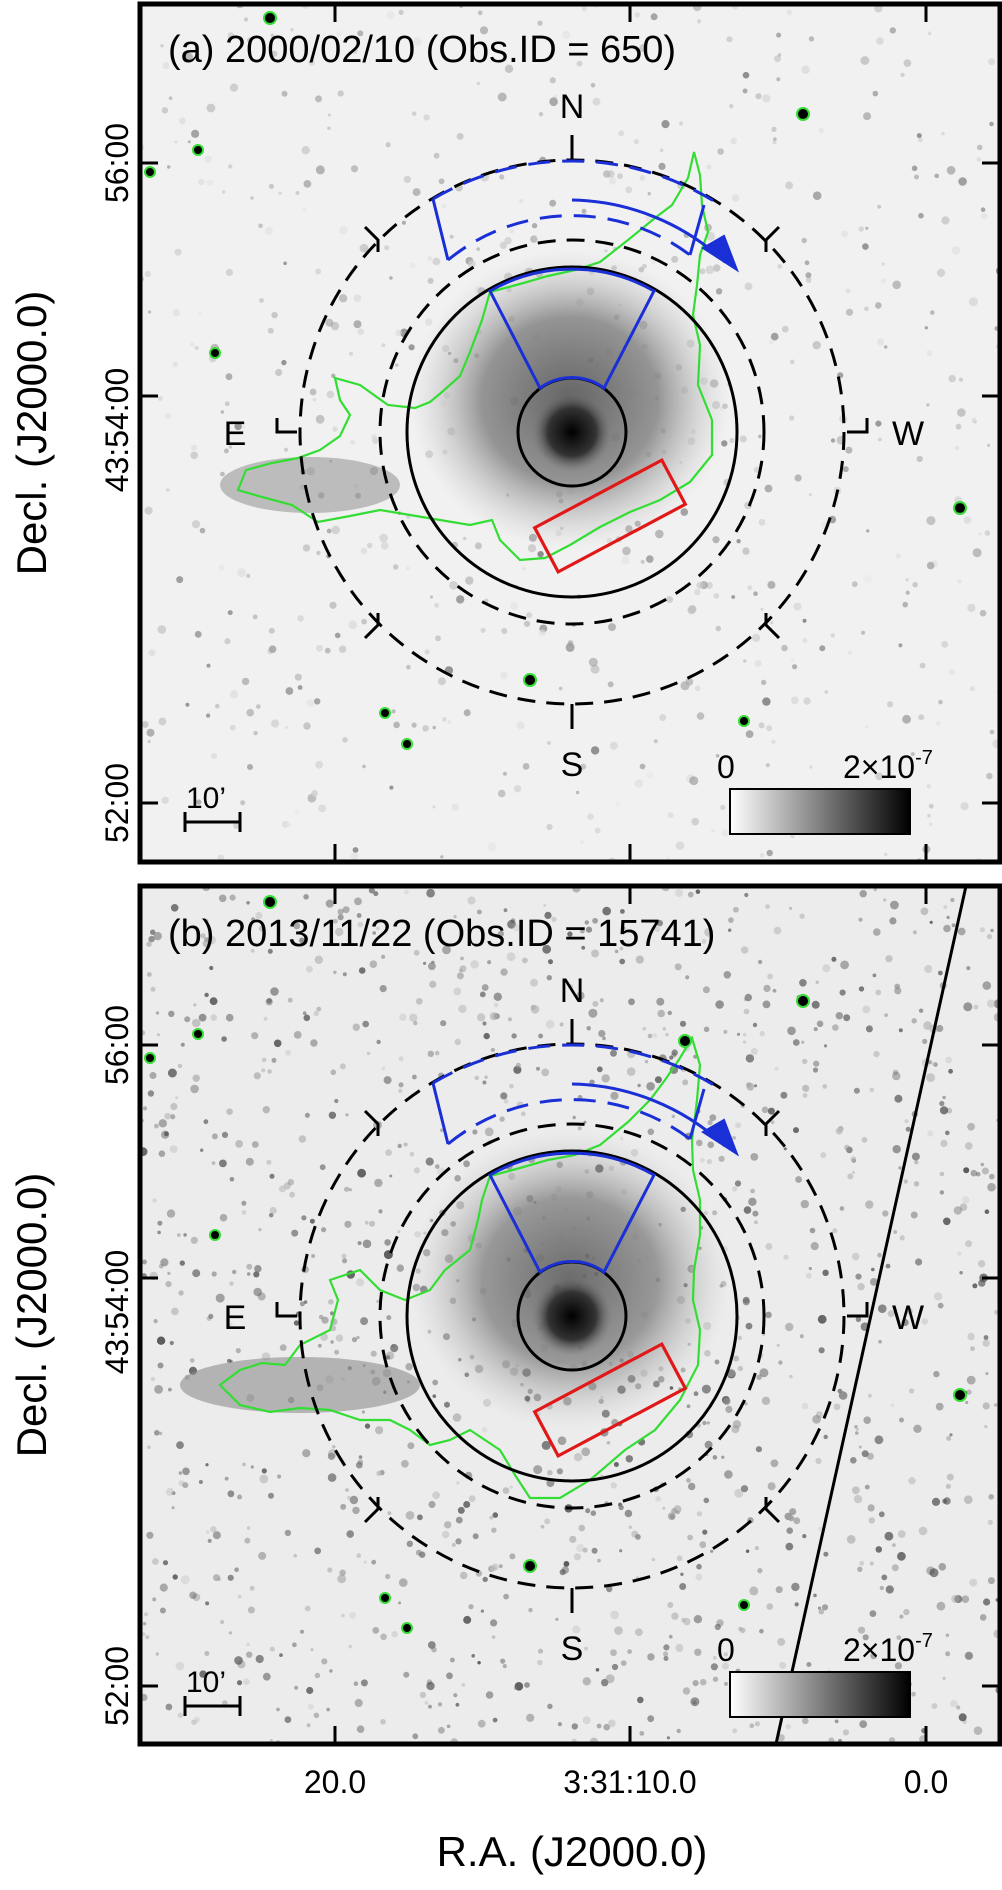  Describe the element at coordinates (117, 803) in the screenshot. I see `y-tick-label: 52:00` at that location.